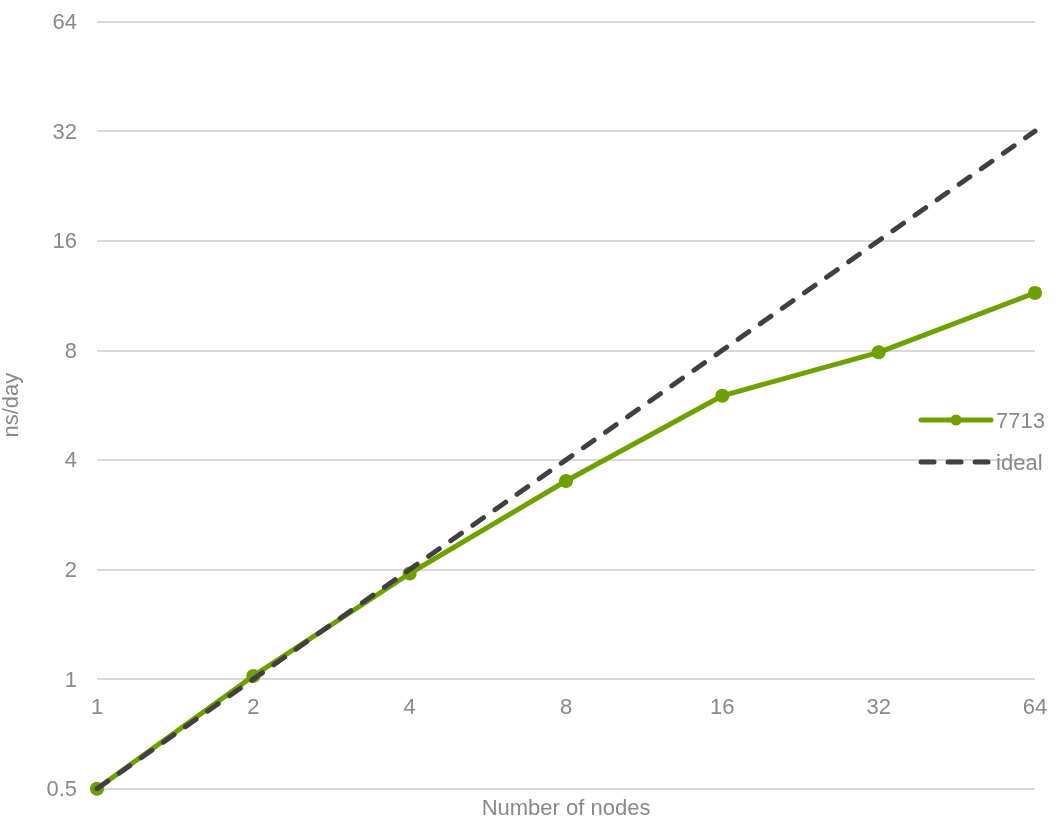  What do you see at coordinates (97, 706) in the screenshot?
I see `x-tick-label: 1` at bounding box center [97, 706].